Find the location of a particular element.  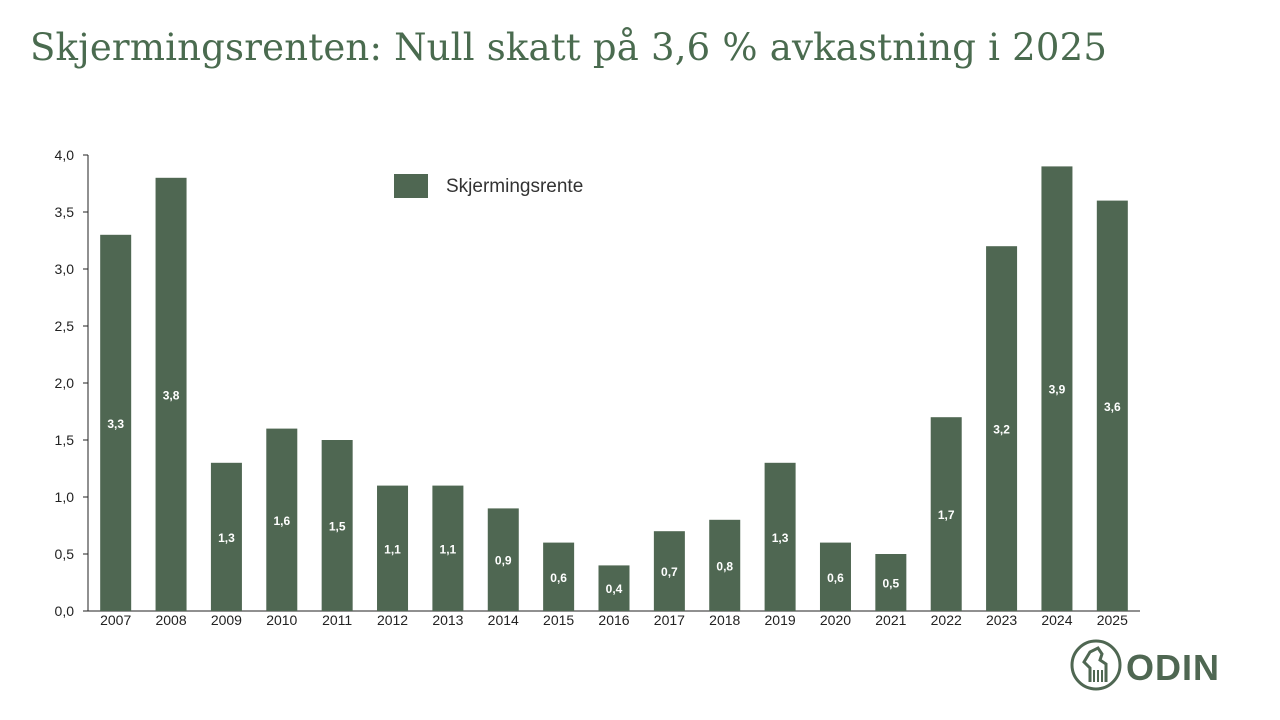

bar-2022 is located at coordinates (946, 514).